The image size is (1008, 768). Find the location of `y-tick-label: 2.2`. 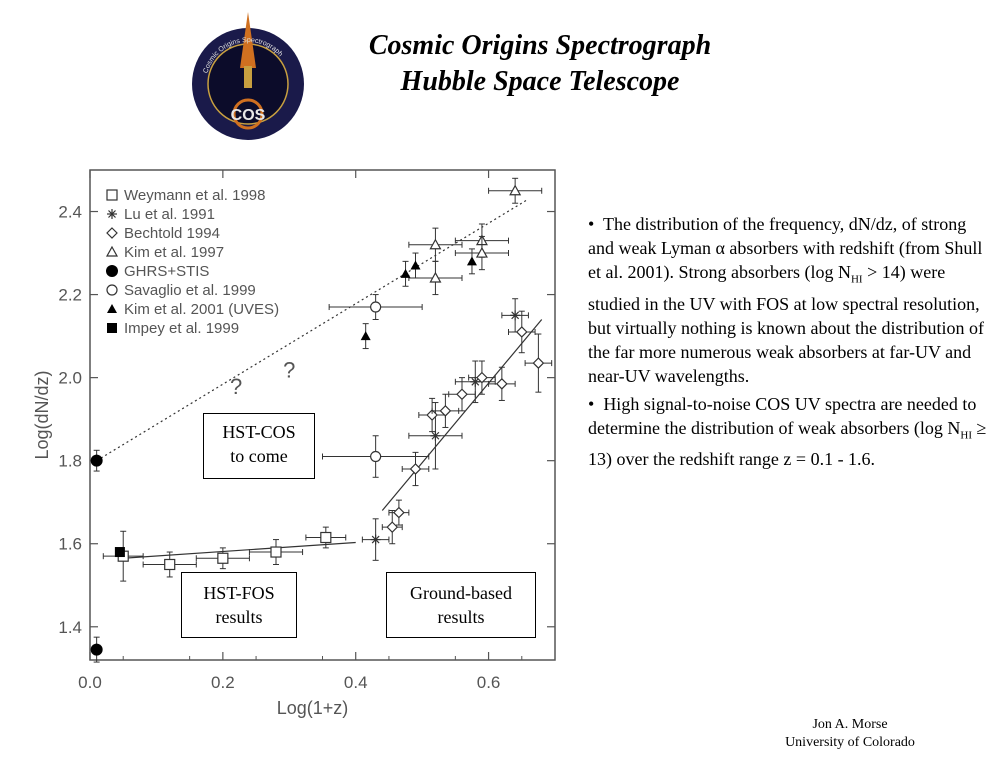

y-tick-label: 2.2 is located at coordinates (70, 295).